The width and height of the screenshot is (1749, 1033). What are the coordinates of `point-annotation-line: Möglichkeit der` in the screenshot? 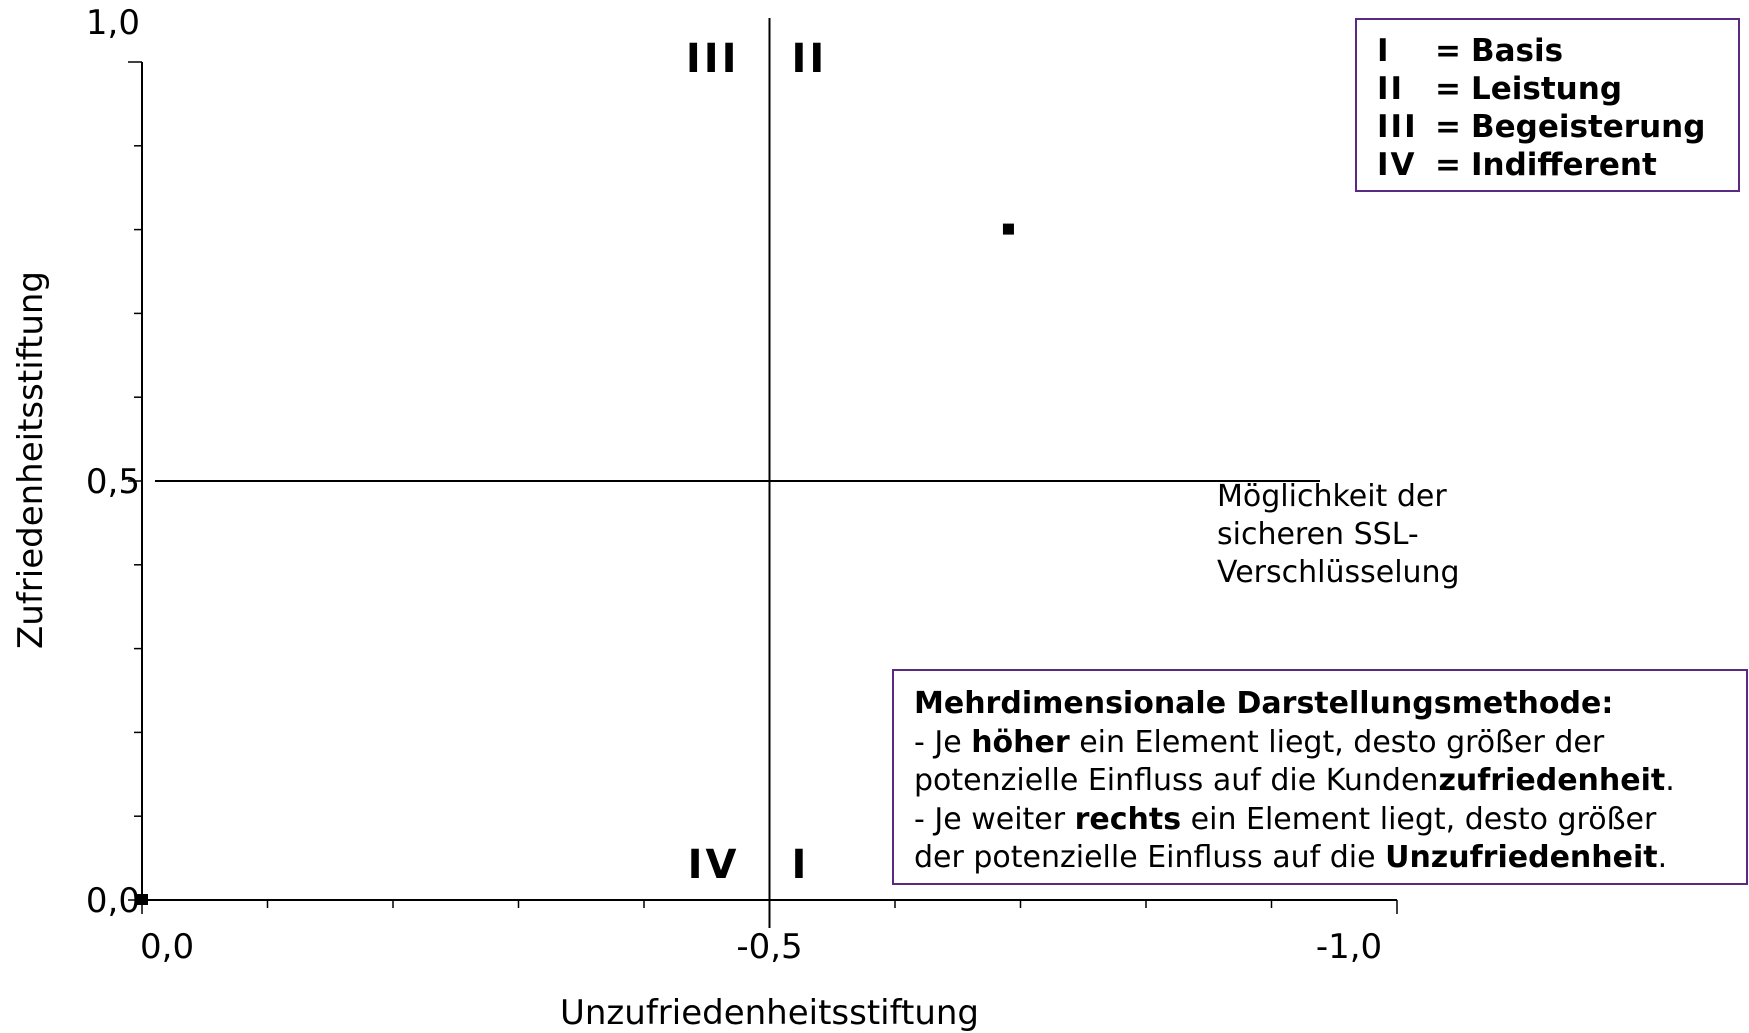 It's located at (1332, 496).